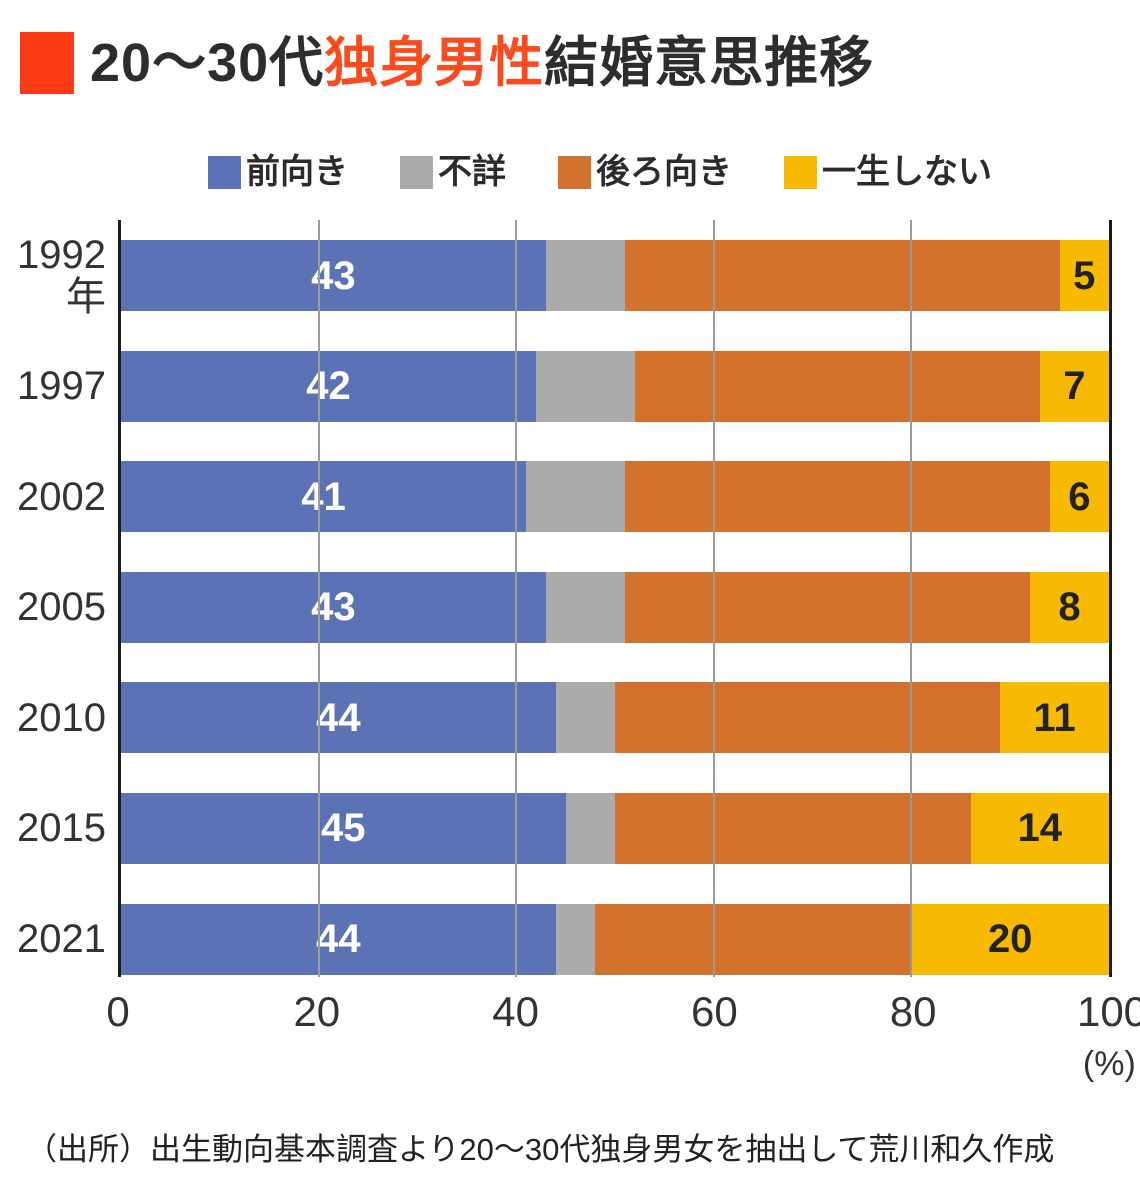 The width and height of the screenshot is (1140, 1200). I want to click on bar-row-2010: 2010 44 11, so click(563, 718).